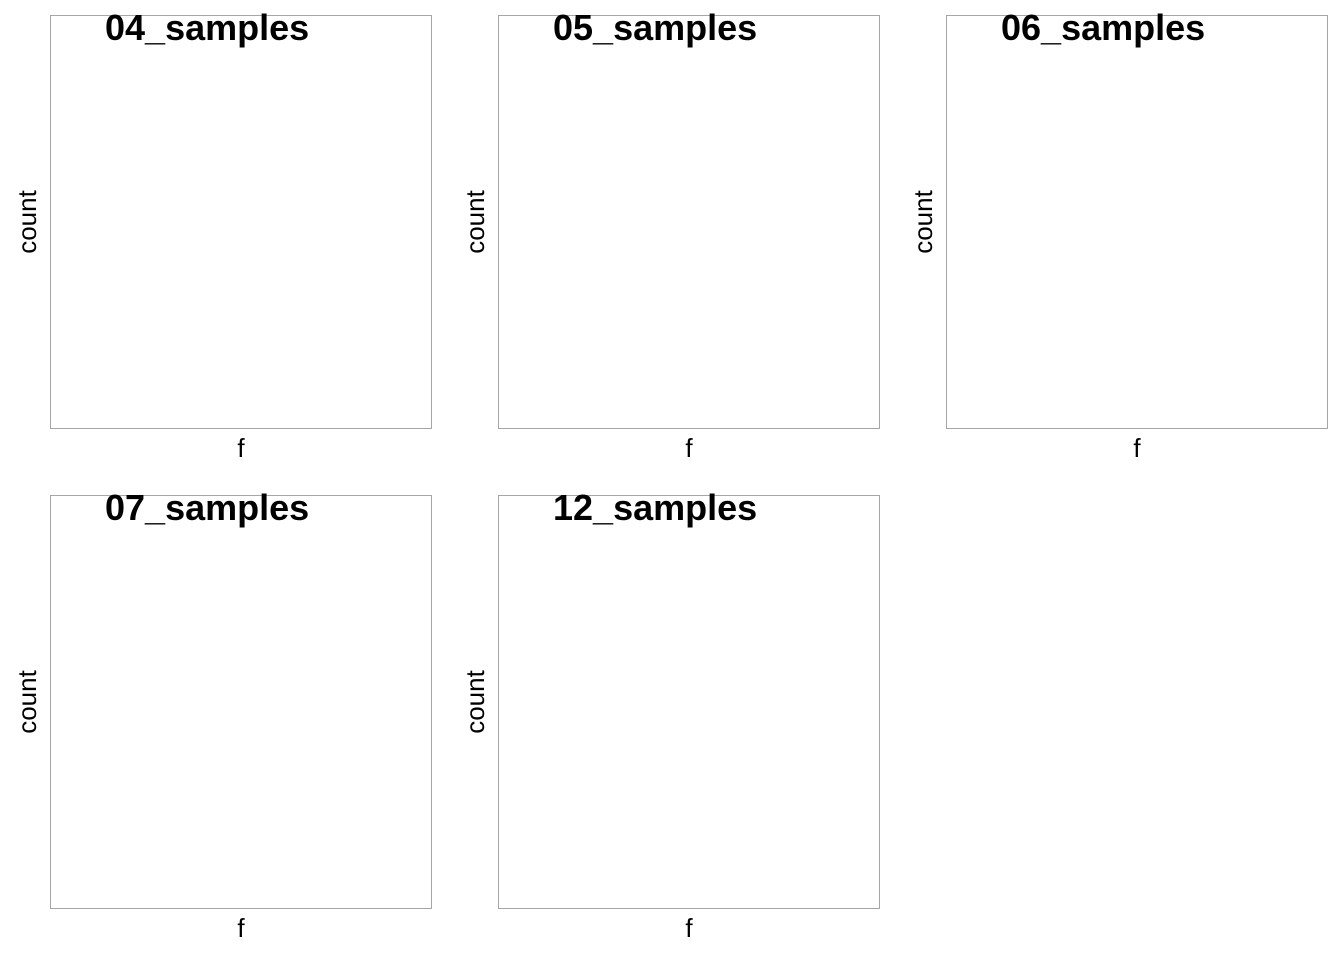 This screenshot has width=1344, height=960. Describe the element at coordinates (1103, 27) in the screenshot. I see `panel-title: 06_samples` at that location.